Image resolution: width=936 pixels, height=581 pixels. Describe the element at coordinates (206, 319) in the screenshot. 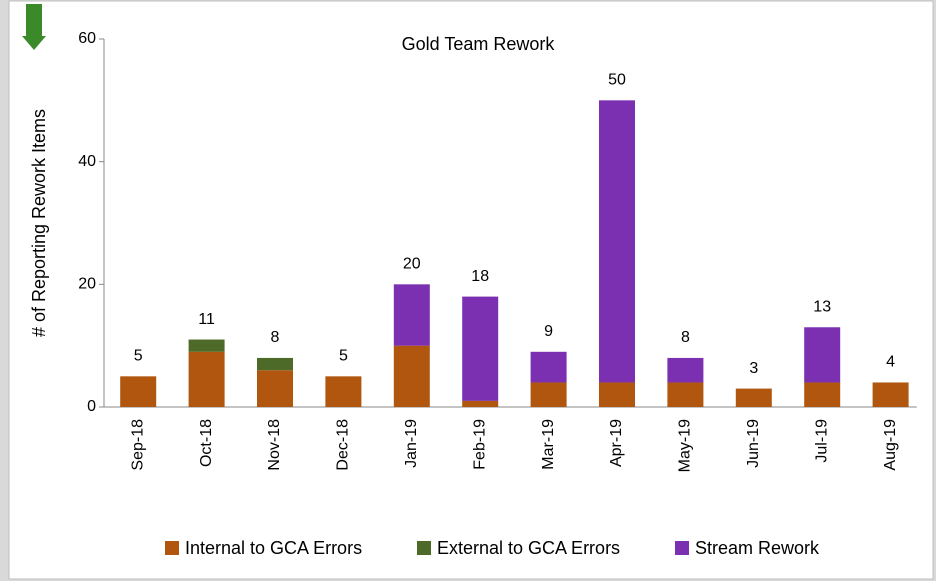

I see `total-label: 11` at that location.